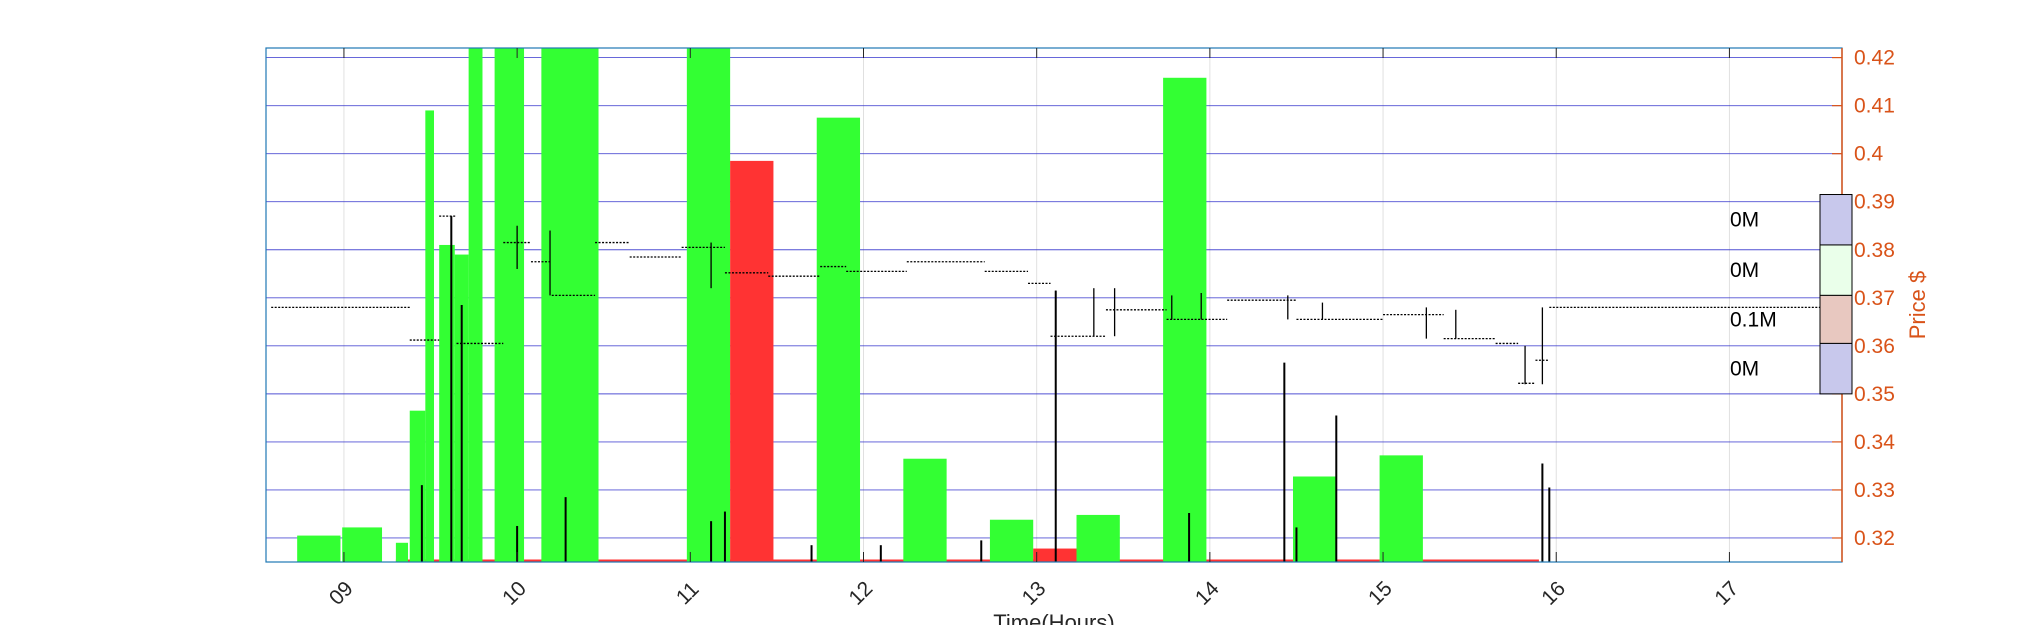 The image size is (2031, 625). What do you see at coordinates (1744, 369) in the screenshot?
I see `profile-label-3: 0M` at bounding box center [1744, 369].